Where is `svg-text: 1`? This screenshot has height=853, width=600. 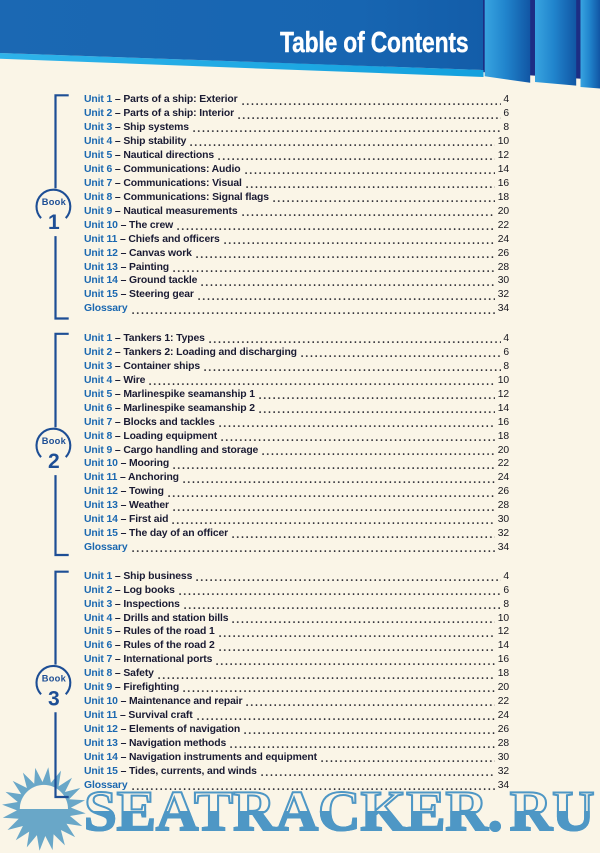 svg-text: 1 is located at coordinates (54, 222).